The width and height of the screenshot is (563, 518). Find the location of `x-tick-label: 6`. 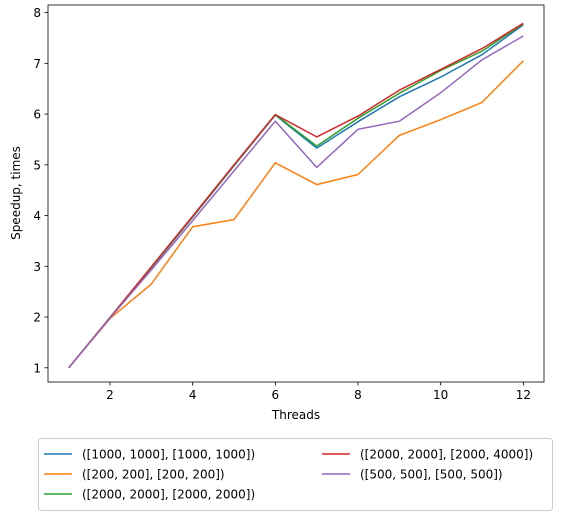

x-tick-label: 6 is located at coordinates (276, 395).